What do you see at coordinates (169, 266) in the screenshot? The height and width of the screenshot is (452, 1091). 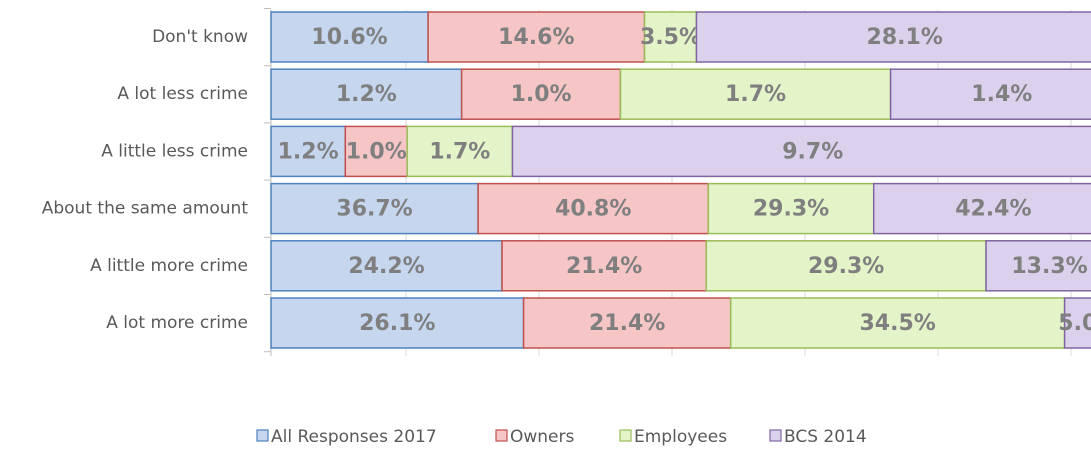 I see `category-label: A little more crime` at bounding box center [169, 266].